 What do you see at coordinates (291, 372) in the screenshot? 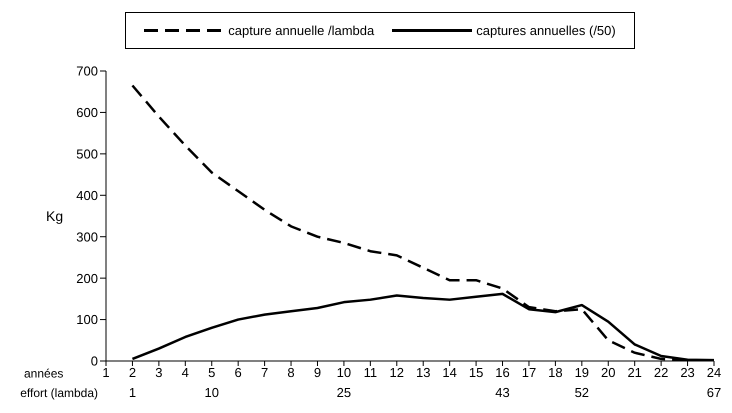
I see `x-tick-label: 8` at bounding box center [291, 372].